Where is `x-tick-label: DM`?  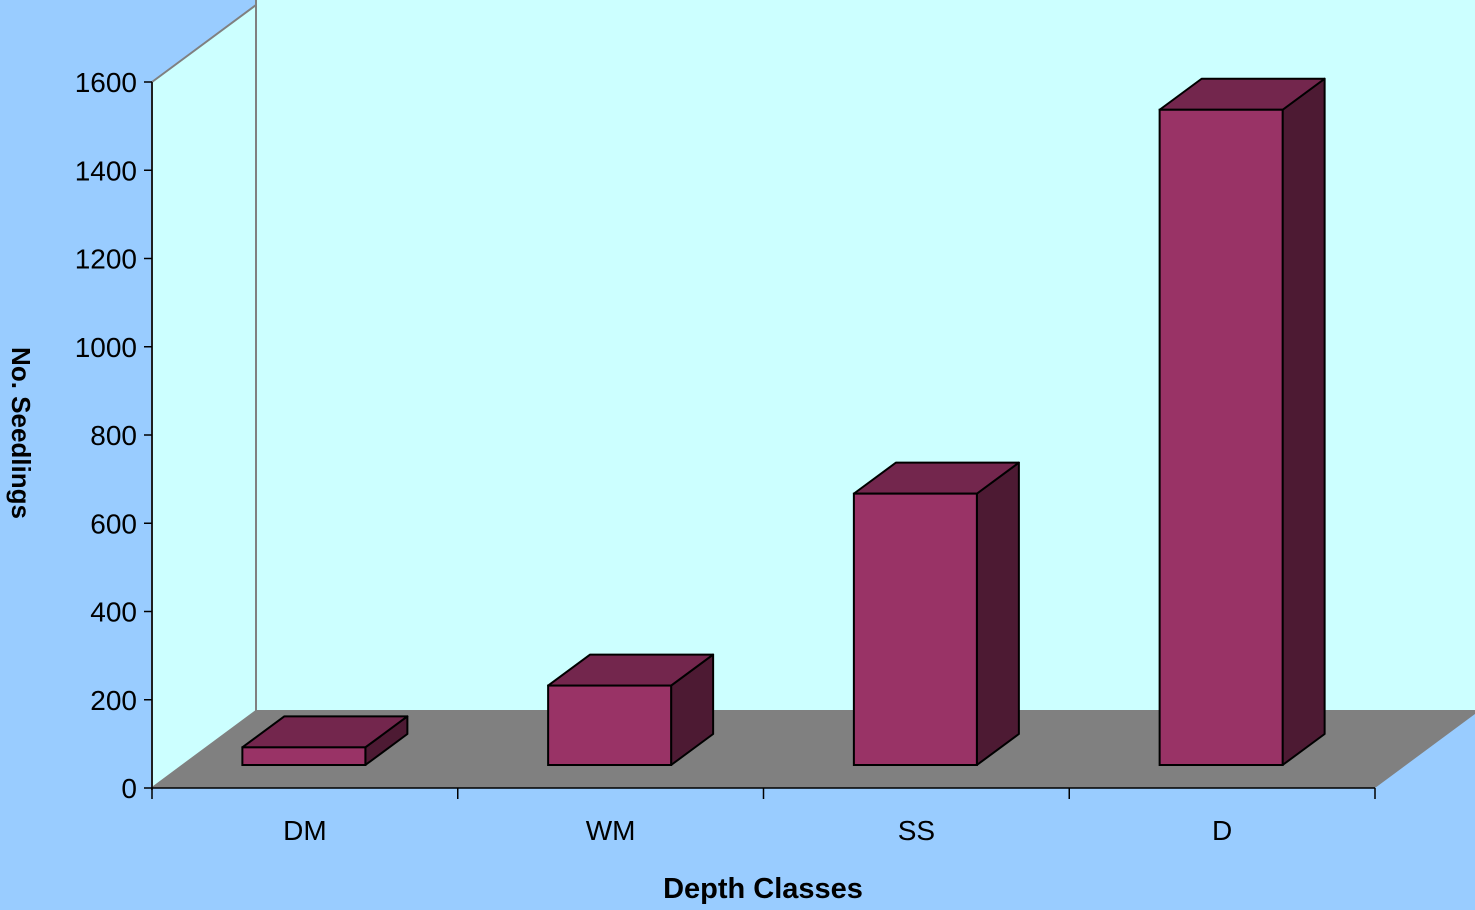 x-tick-label: DM is located at coordinates (305, 830).